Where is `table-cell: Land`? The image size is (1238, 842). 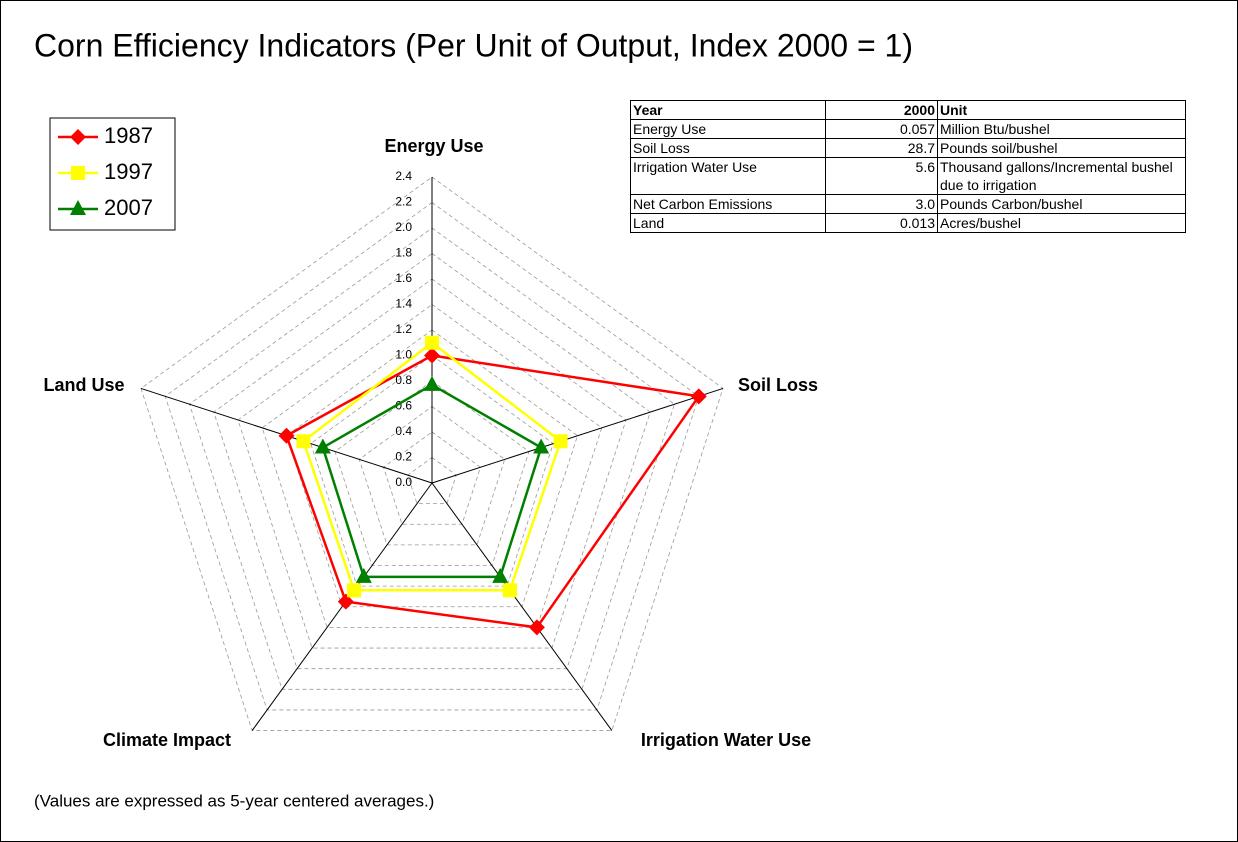 table-cell: Land is located at coordinates (728, 223).